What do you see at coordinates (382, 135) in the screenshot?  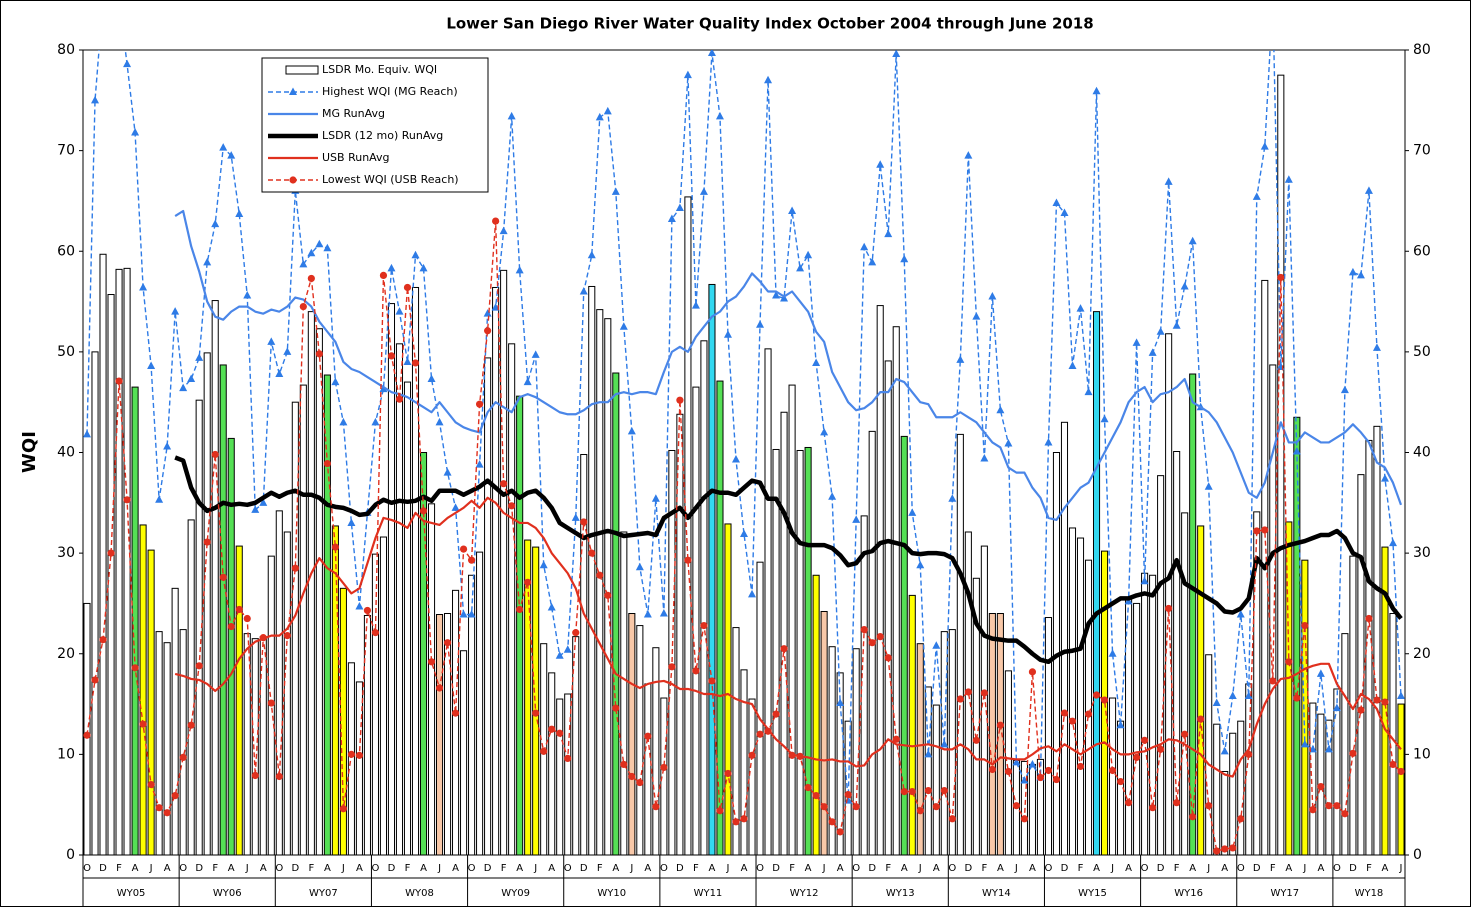 I see `legend-label: LSDR (12 mo) RunAvg` at bounding box center [382, 135].